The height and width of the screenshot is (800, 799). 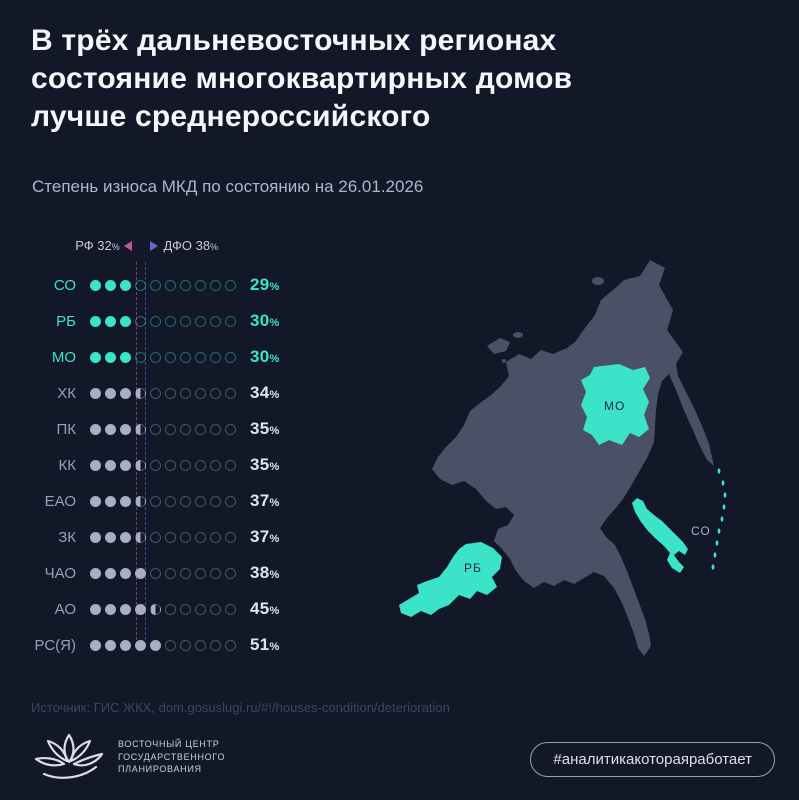 What do you see at coordinates (97, 245) in the screenshot?
I see `rf-reference-label: РФ 32%` at bounding box center [97, 245].